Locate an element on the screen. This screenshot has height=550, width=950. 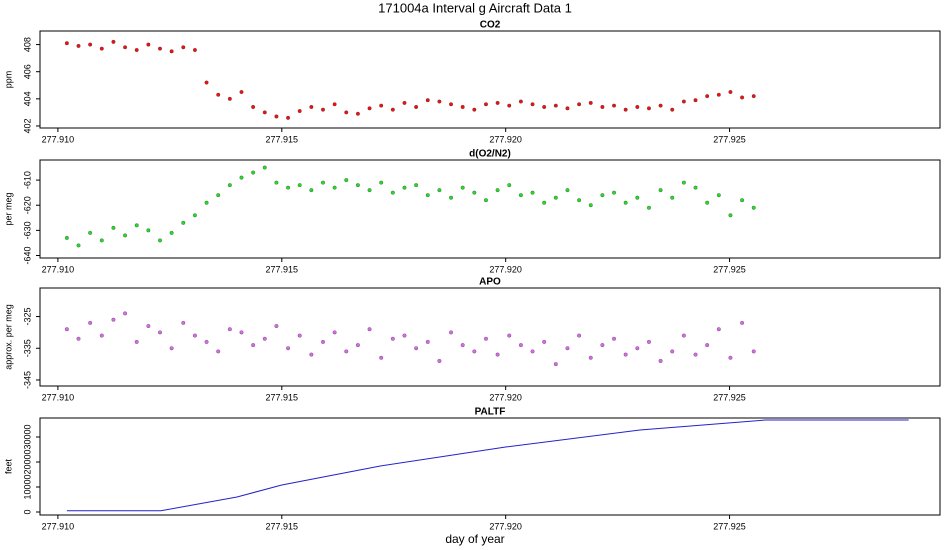
x-axis-label: day of year is located at coordinates (474, 539).